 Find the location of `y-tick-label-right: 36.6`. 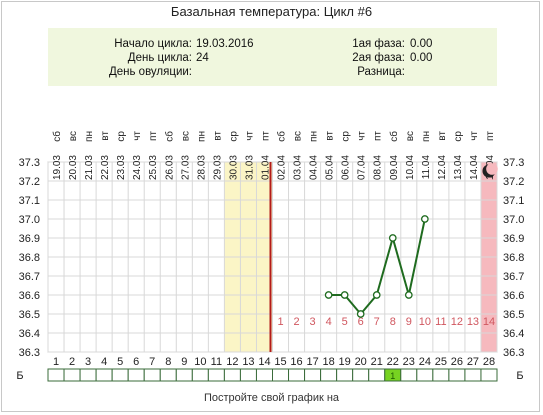

y-tick-label-right: 36.6 is located at coordinates (513, 296).